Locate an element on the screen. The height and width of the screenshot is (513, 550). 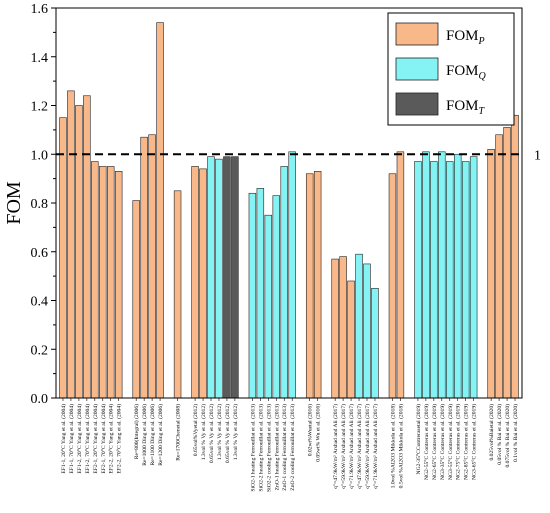
category-label: NG2-85°C Contreras et al. (2019) is located at coordinates (466, 442).